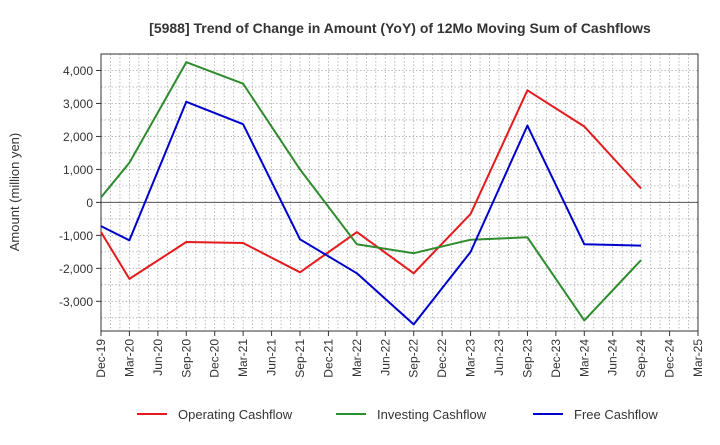  Describe the element at coordinates (442, 358) in the screenshot. I see `x-tick-label: Dec-22` at that location.